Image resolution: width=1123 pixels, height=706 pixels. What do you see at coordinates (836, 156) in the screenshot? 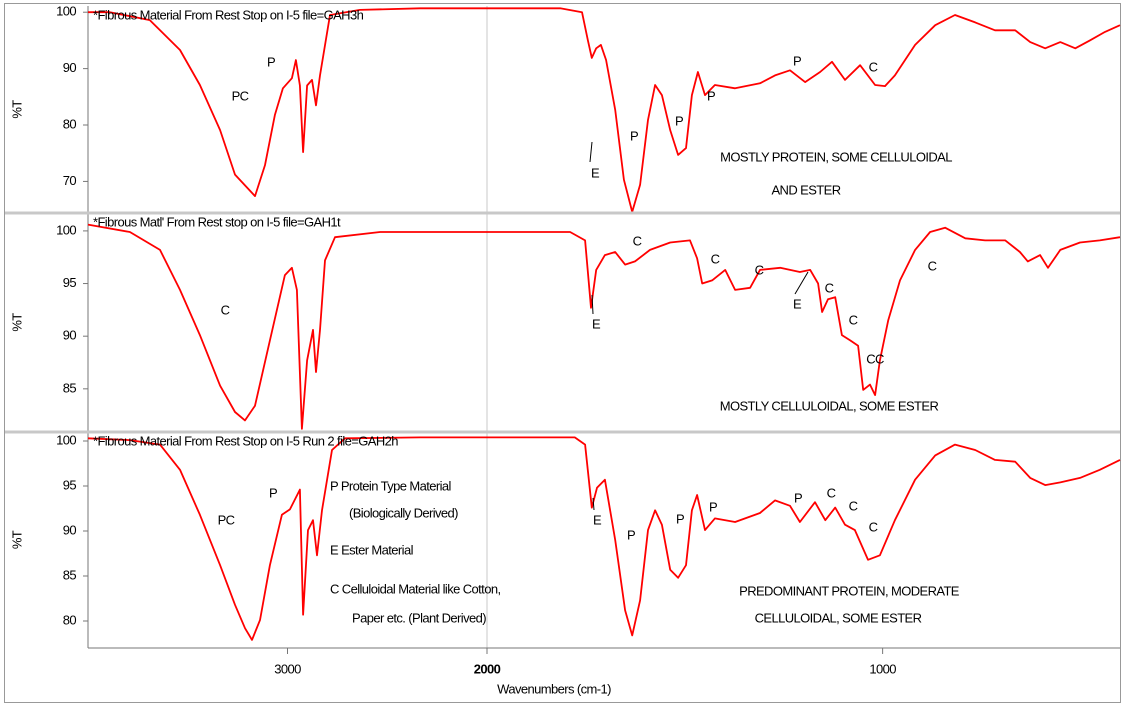
I see `annotation: MOSTLY PROTEIN, SOME CELLULOIDAL` at bounding box center [836, 156].